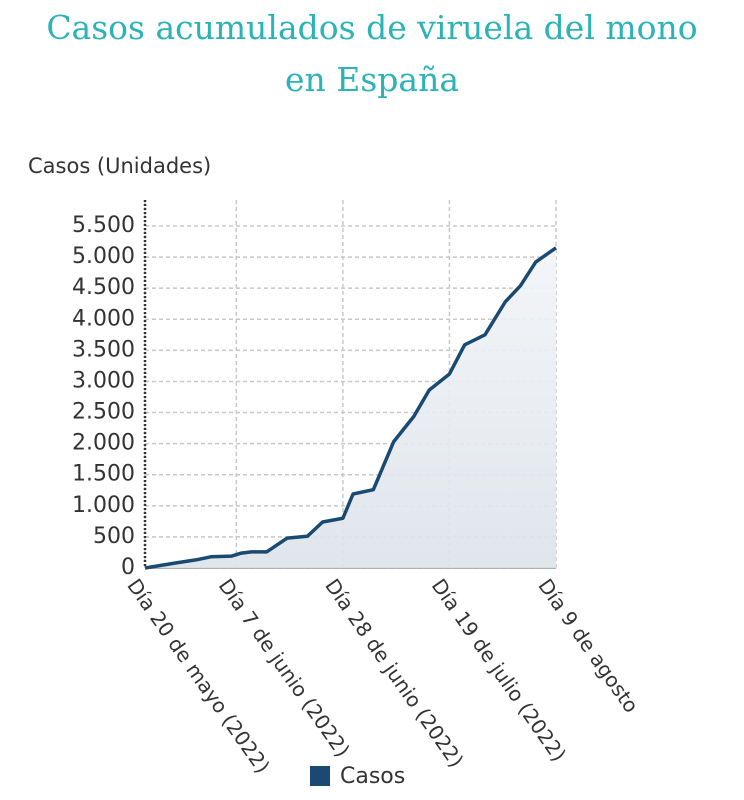 The width and height of the screenshot is (744, 800). Describe the element at coordinates (103, 412) in the screenshot. I see `y-tick-label: 2.500` at that location.